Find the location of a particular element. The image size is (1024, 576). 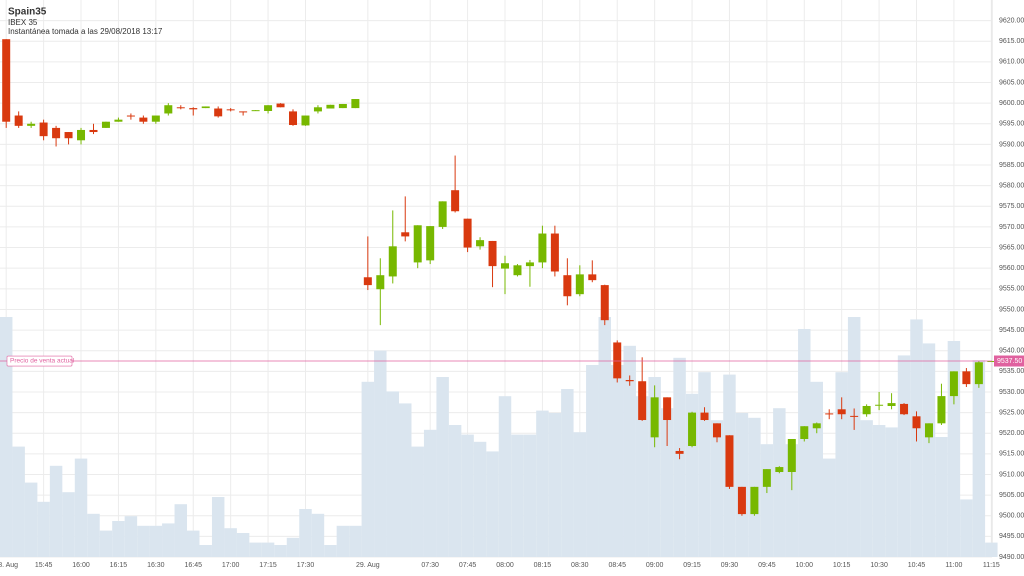

y-tick-label: 9555.00 is located at coordinates (1011, 289).